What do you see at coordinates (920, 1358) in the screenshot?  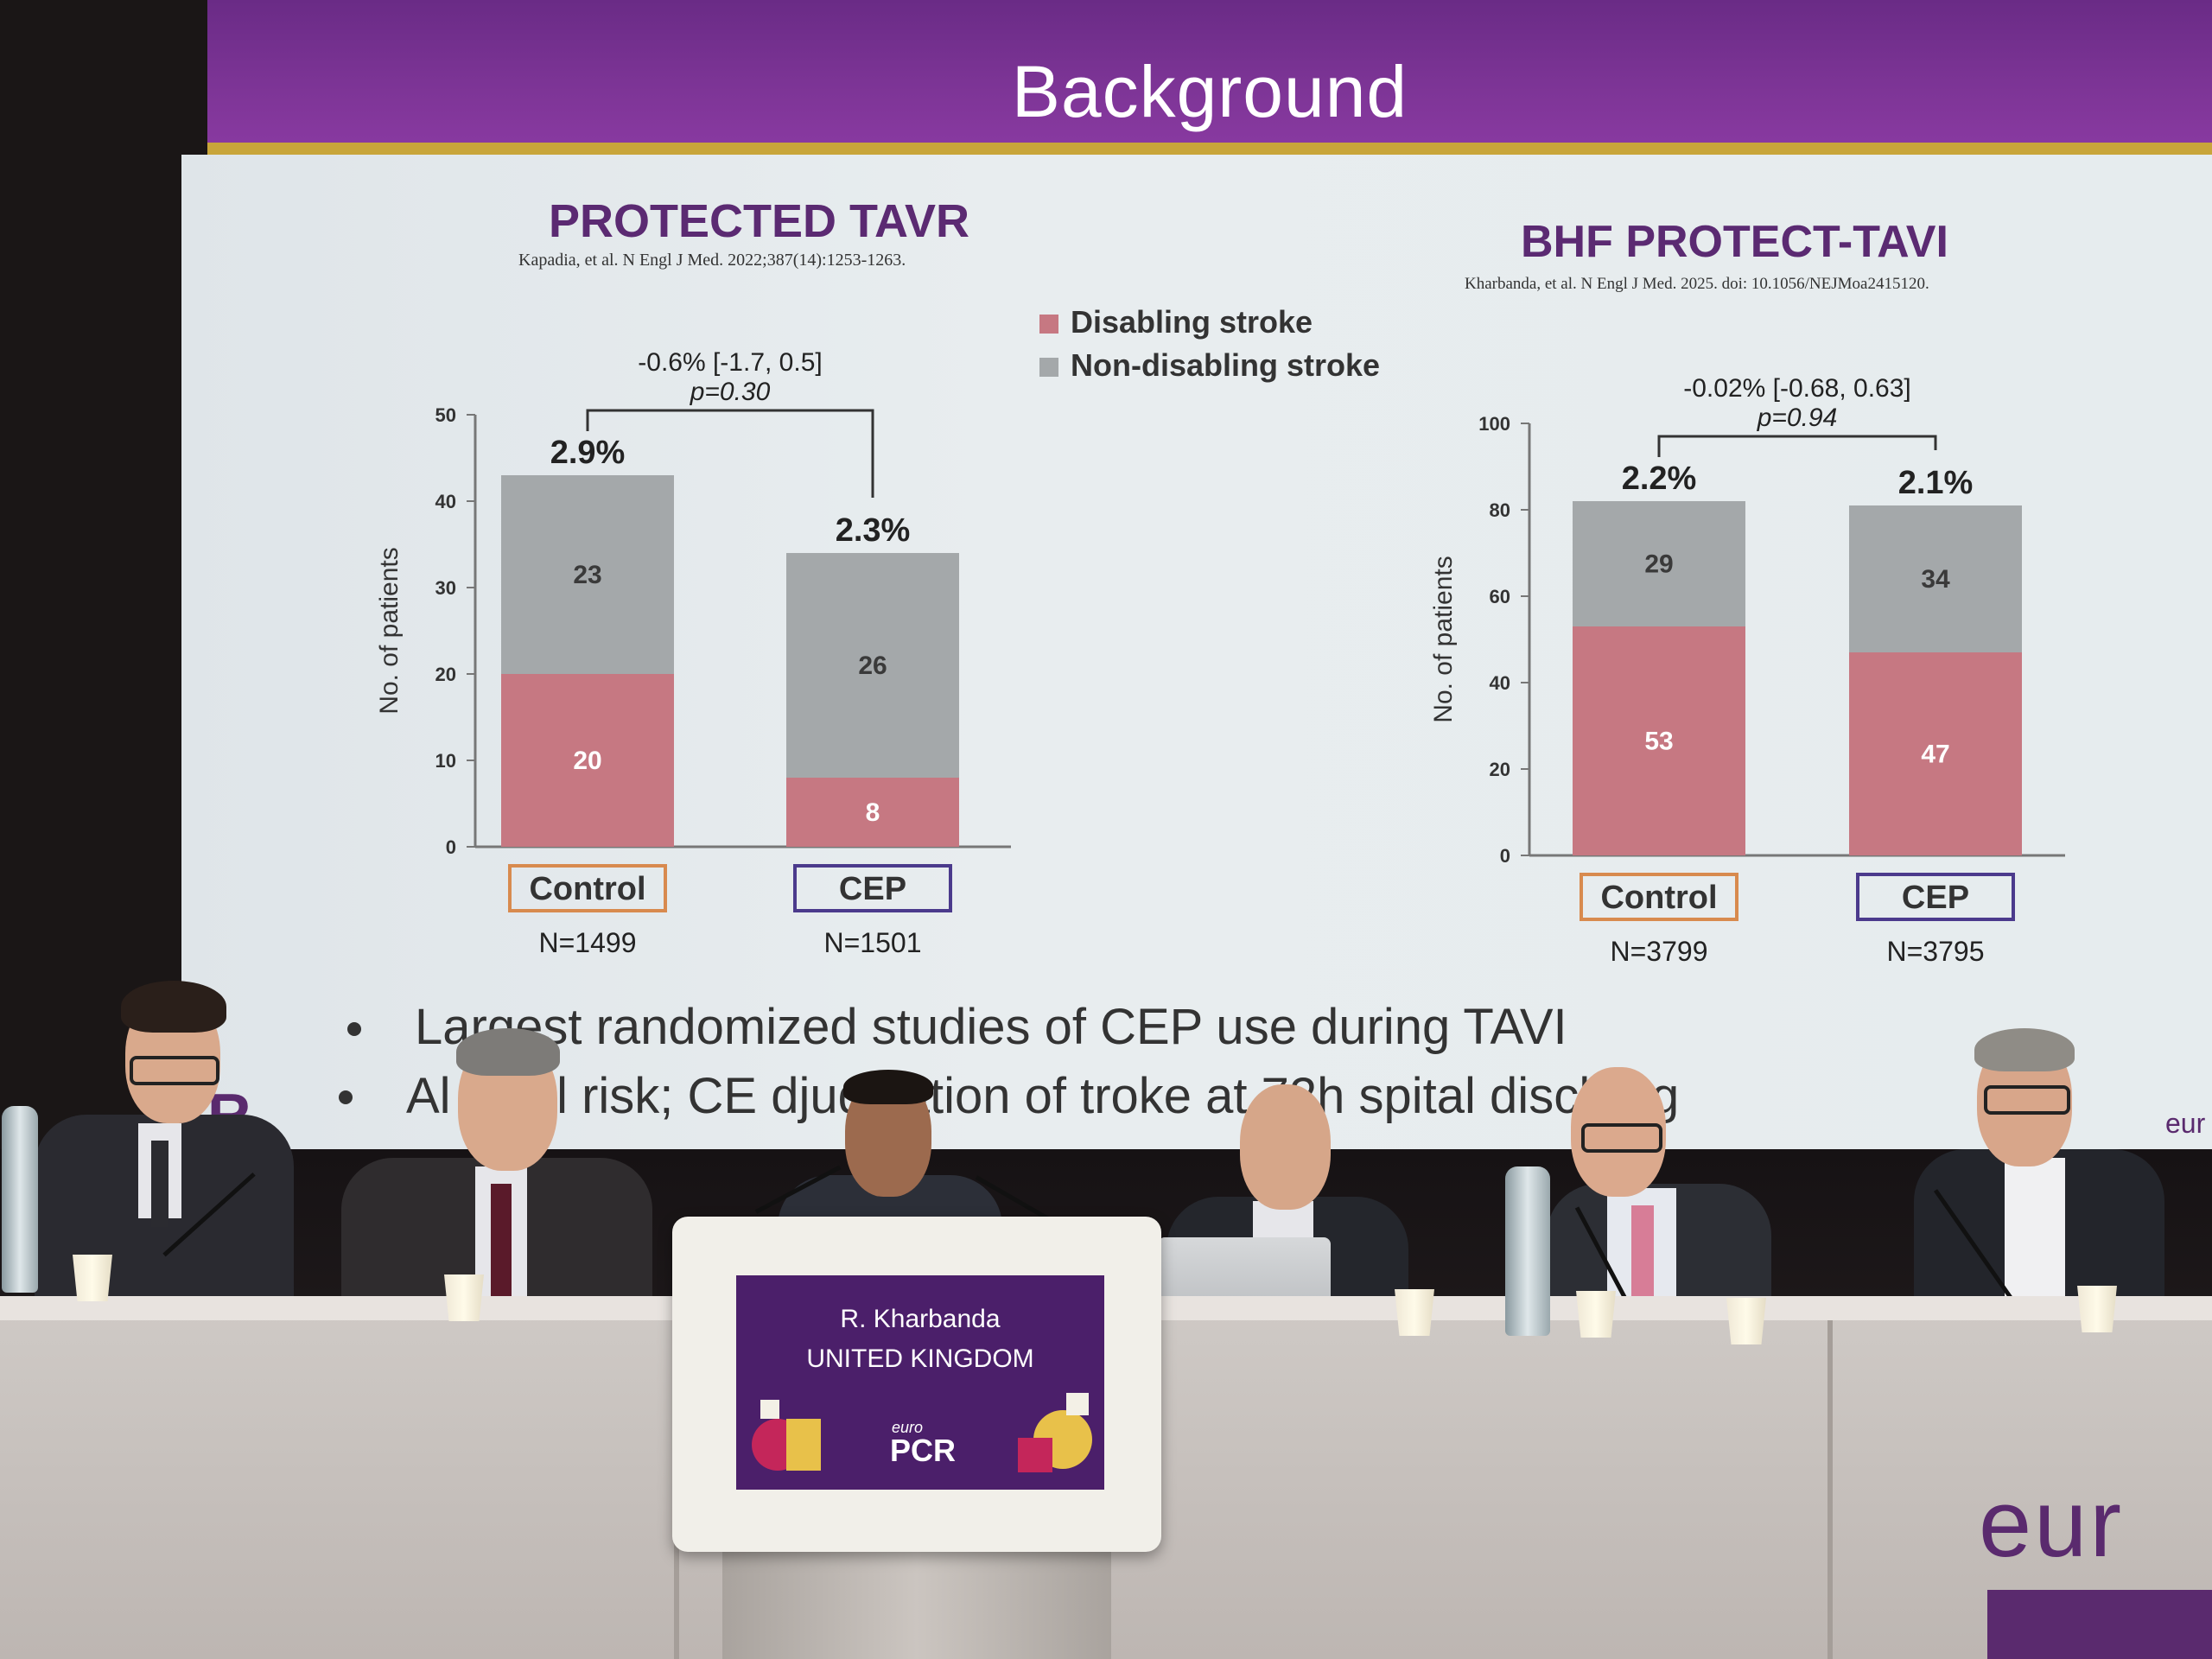 I see `speaker-country: UNITED KINGDOM` at bounding box center [920, 1358].